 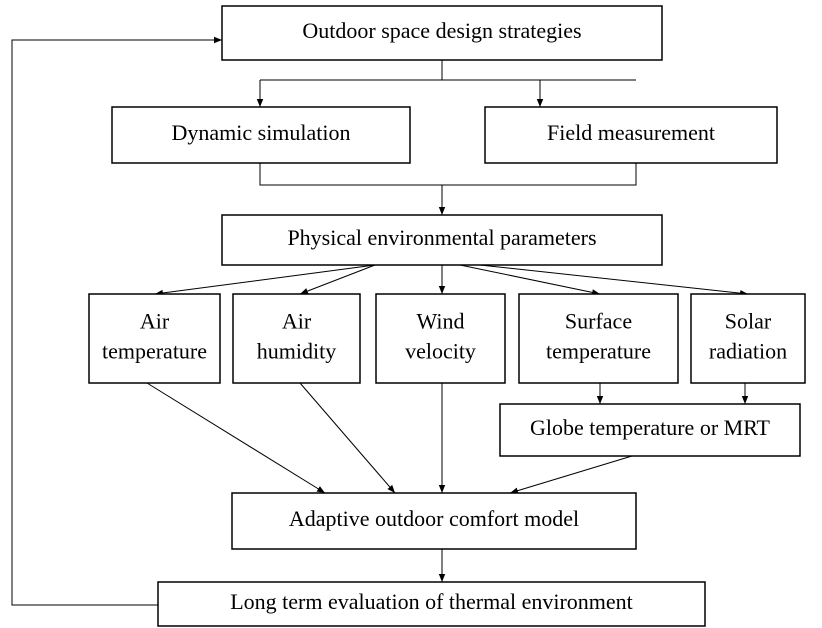 I want to click on node-label: Surface, so click(x=598, y=321).